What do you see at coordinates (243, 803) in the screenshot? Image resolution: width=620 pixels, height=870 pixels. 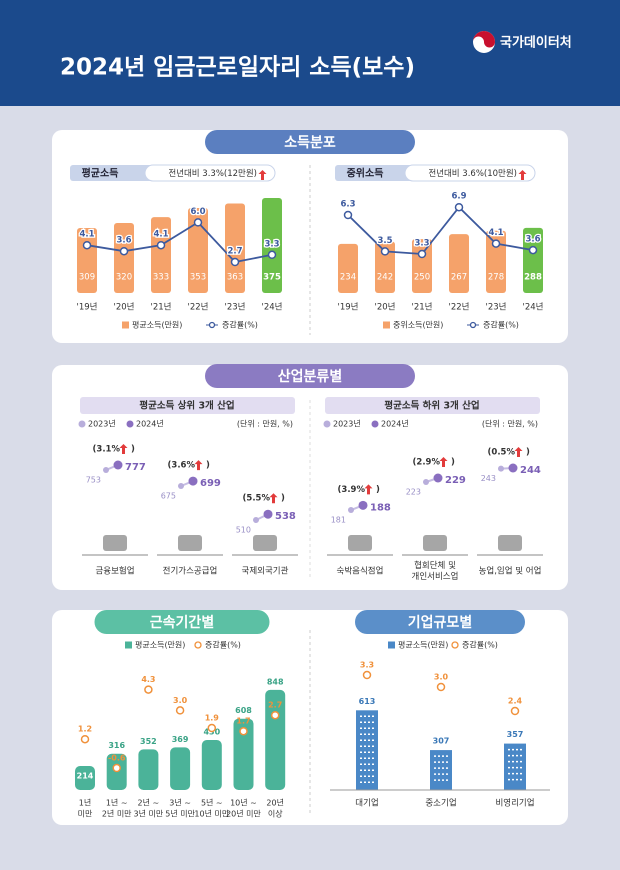 I see `x-label: 10년 ~` at bounding box center [243, 803].